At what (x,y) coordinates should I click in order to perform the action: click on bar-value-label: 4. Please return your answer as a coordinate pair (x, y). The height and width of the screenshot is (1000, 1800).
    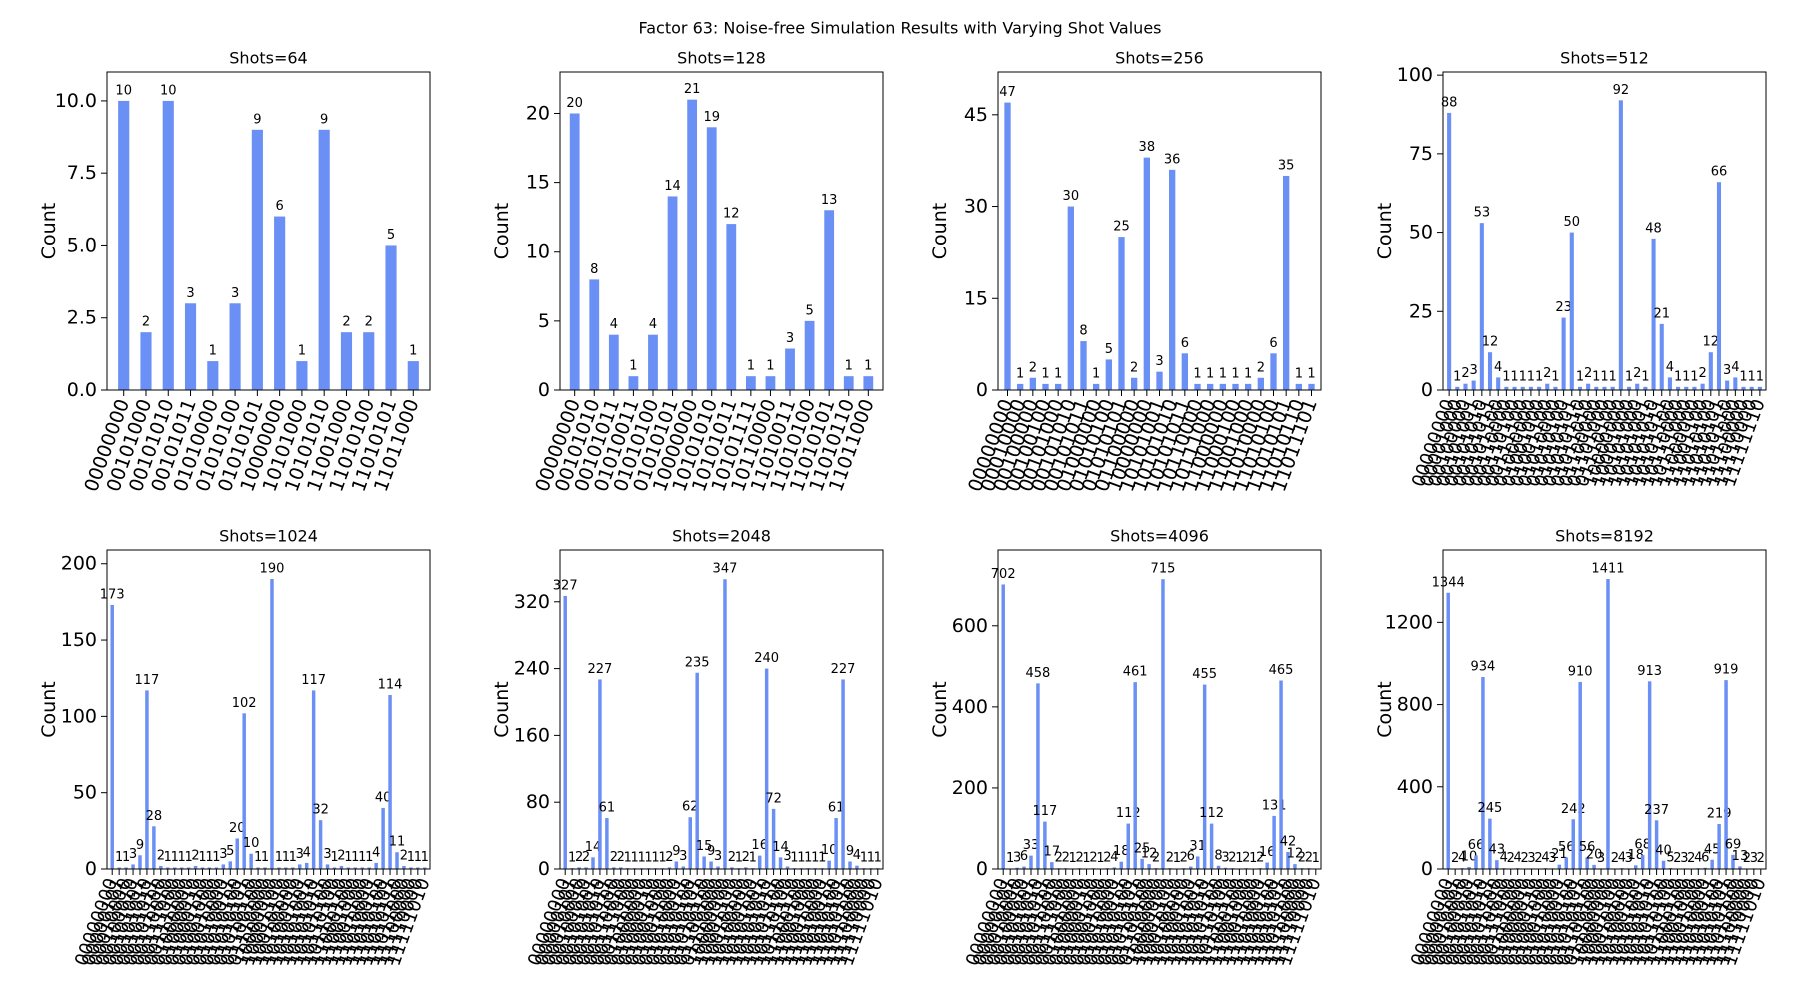
    Looking at the image, I should click on (376, 852).